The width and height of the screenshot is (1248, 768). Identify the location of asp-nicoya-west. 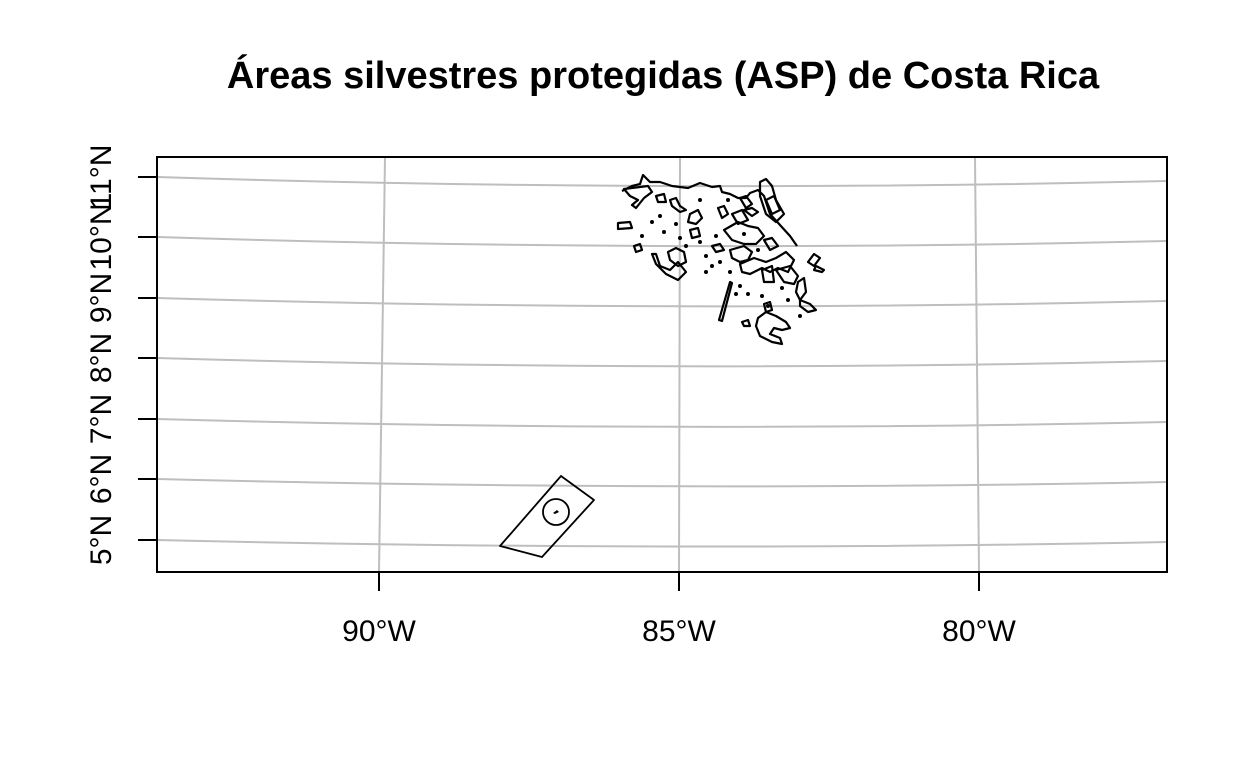
(625, 225).